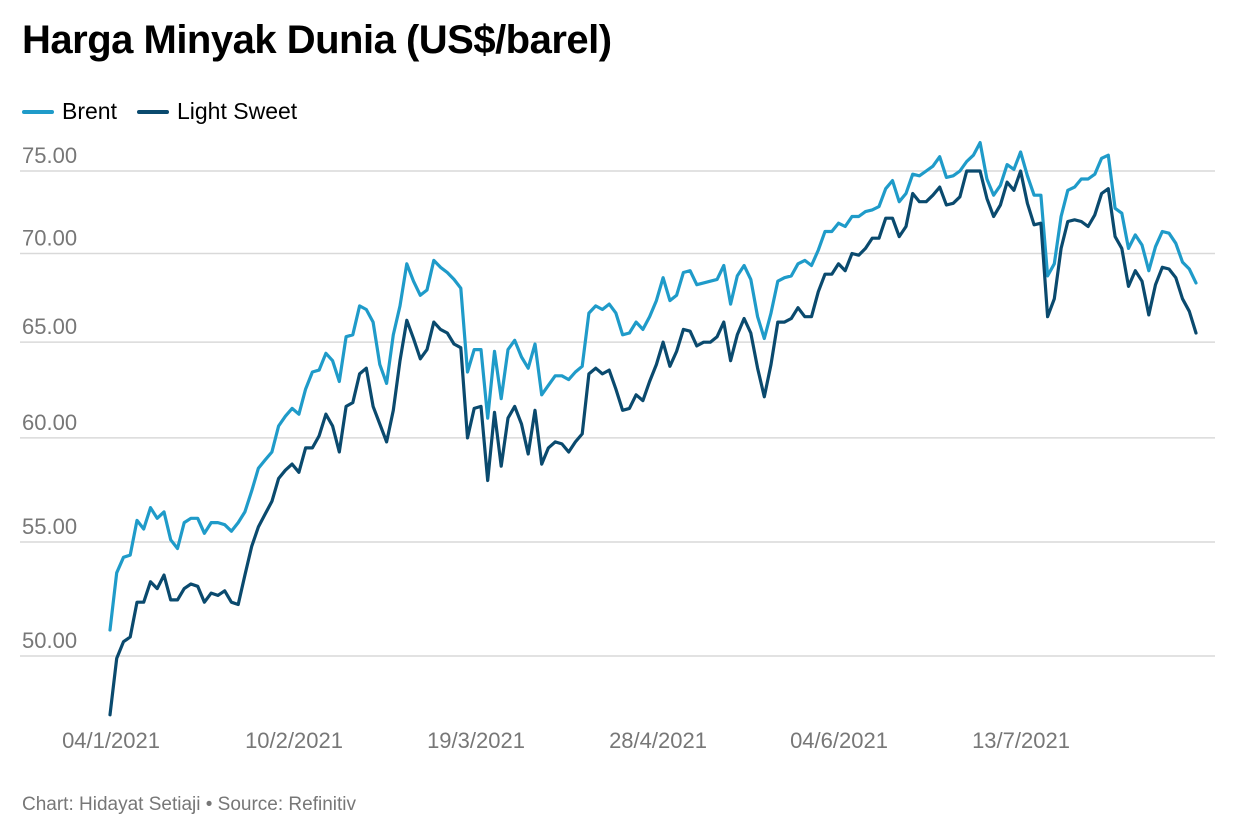 This screenshot has width=1240, height=840. Describe the element at coordinates (111, 740) in the screenshot. I see `x-tick-label: 04/1/2021` at that location.